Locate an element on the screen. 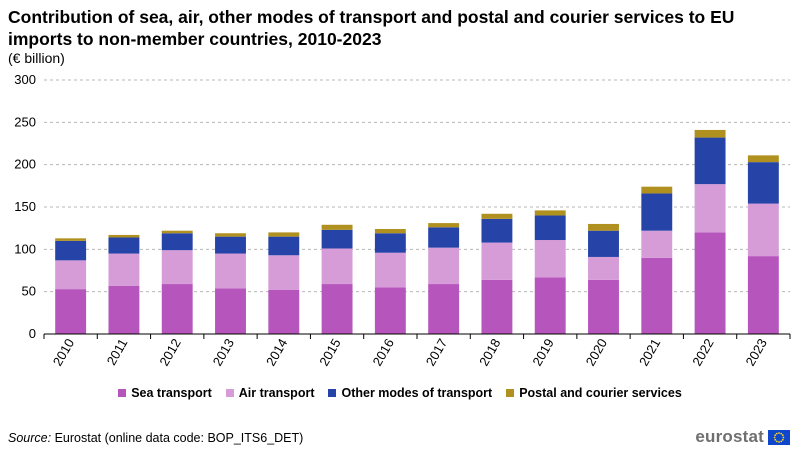 The height and width of the screenshot is (450, 800). legend-label: Other modes of transport is located at coordinates (417, 393).